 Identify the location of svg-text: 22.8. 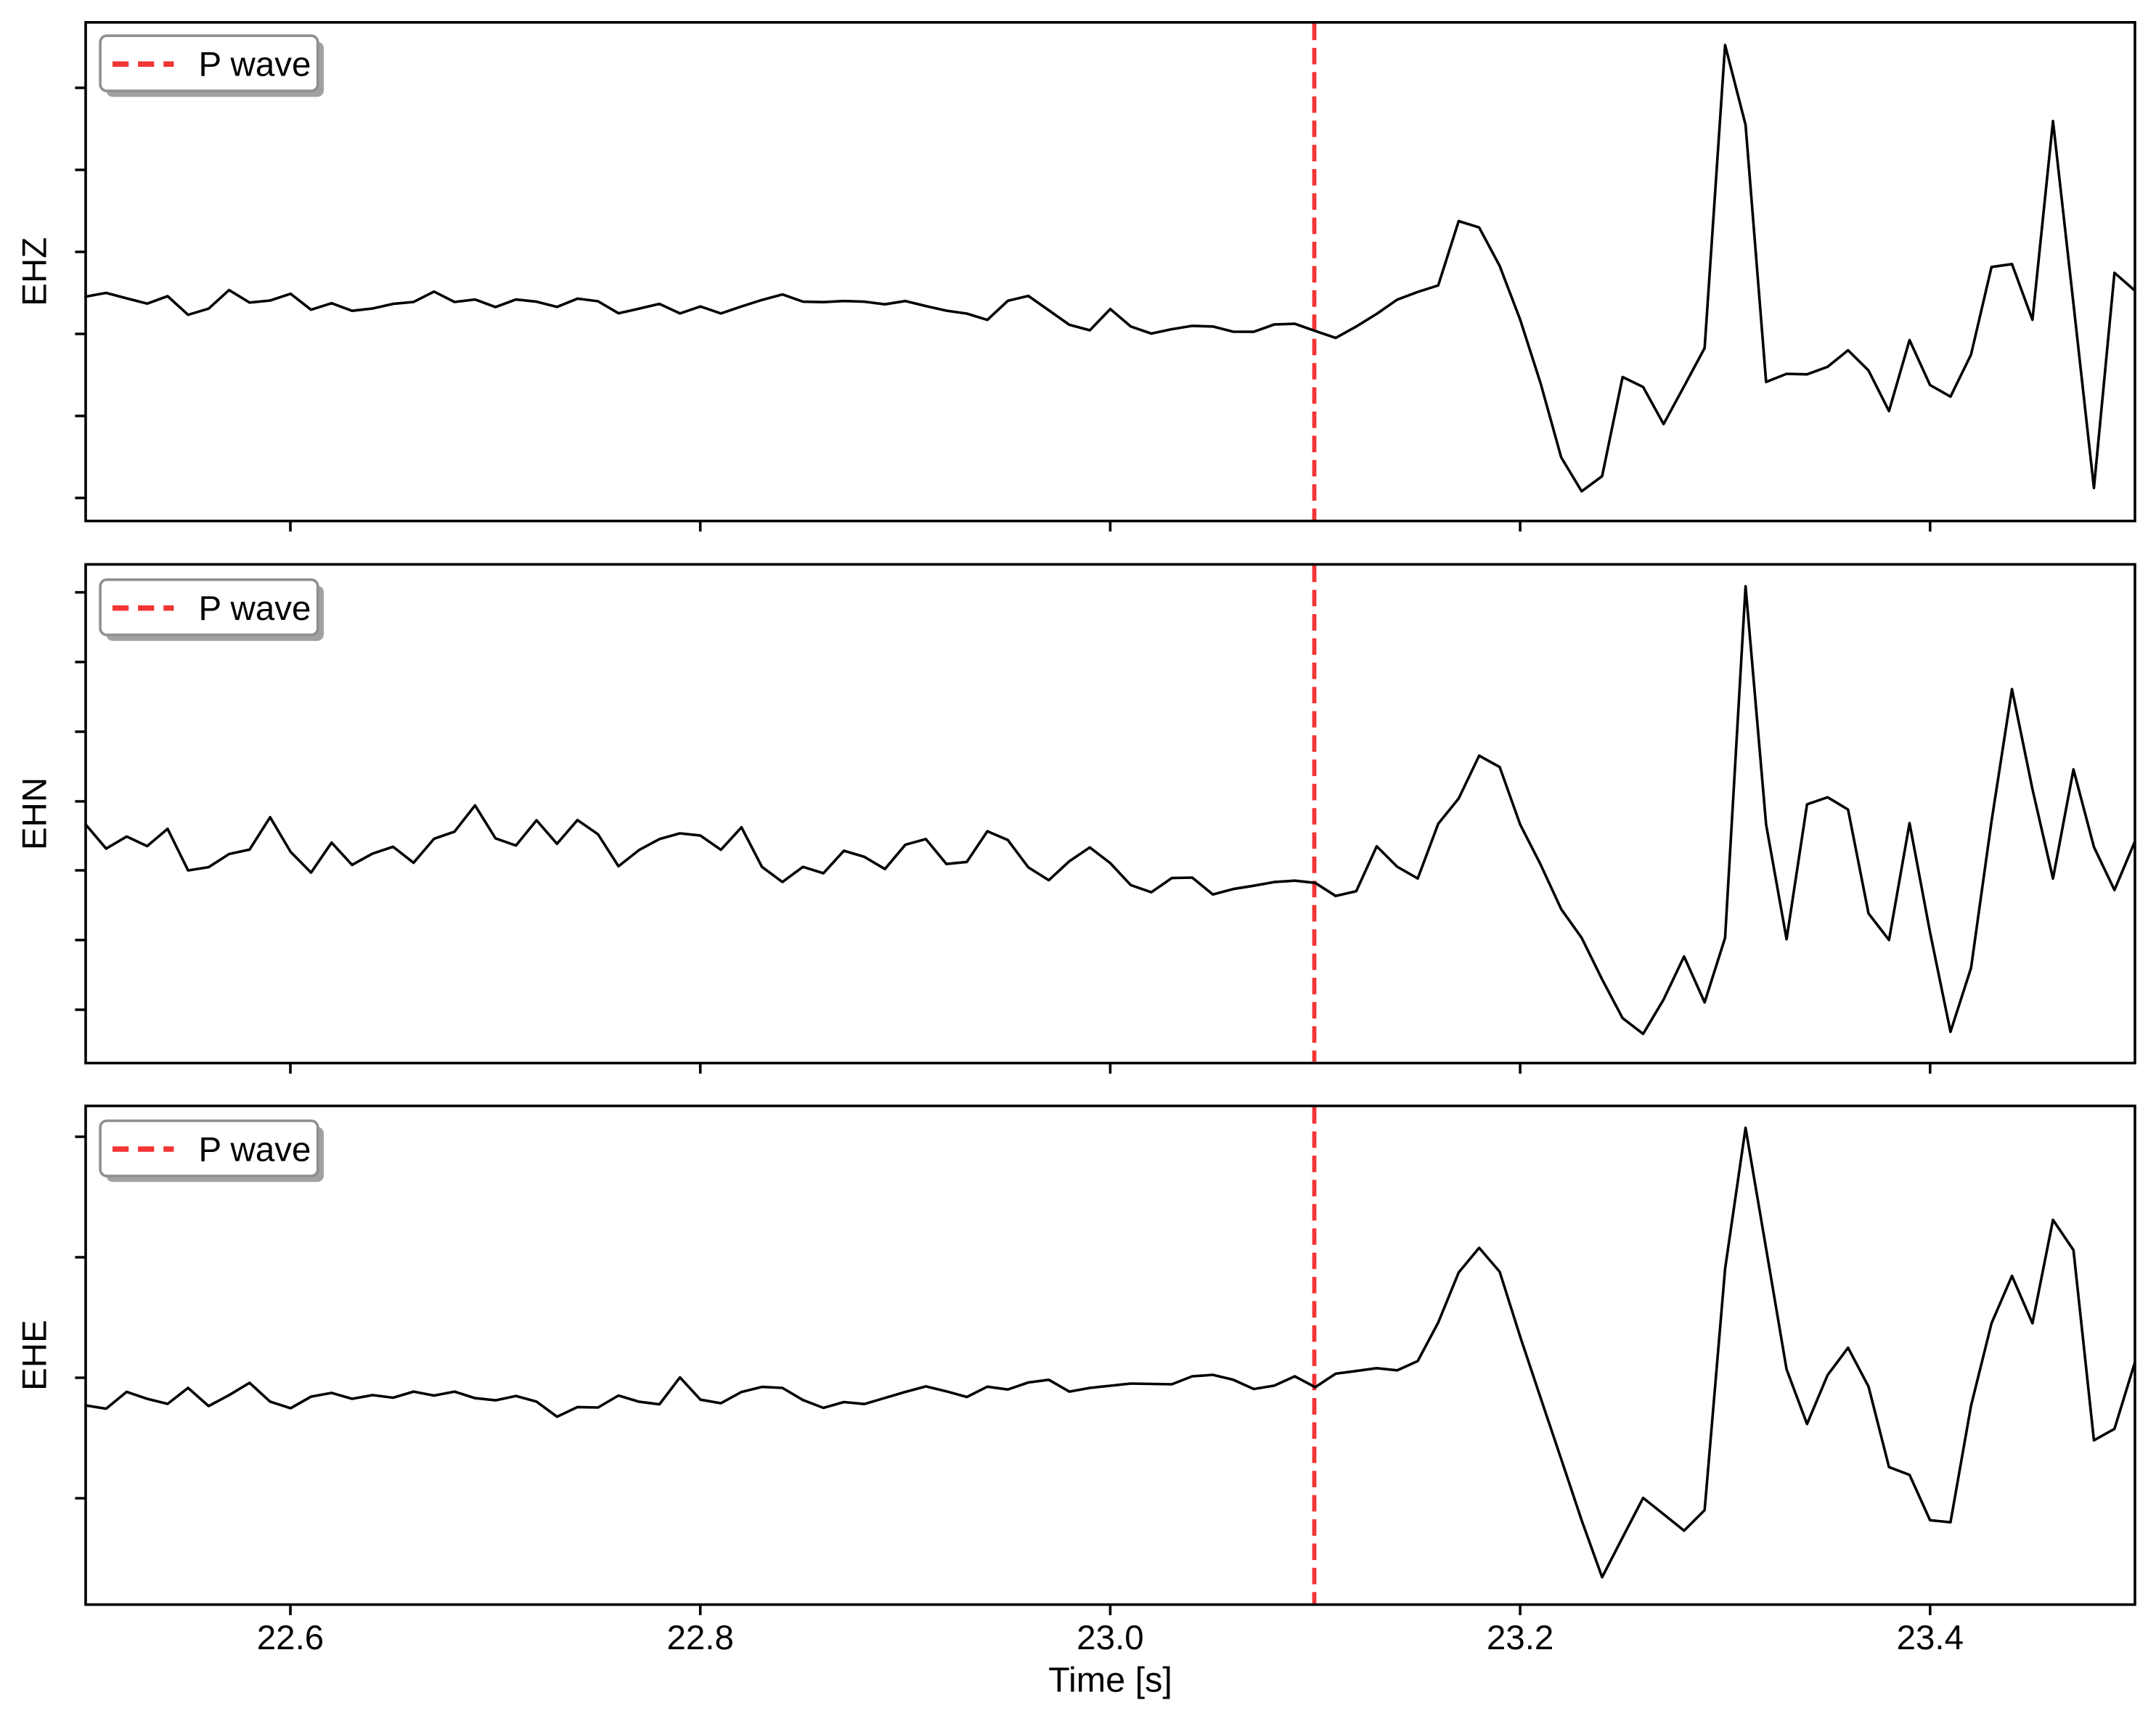
(700, 1638).